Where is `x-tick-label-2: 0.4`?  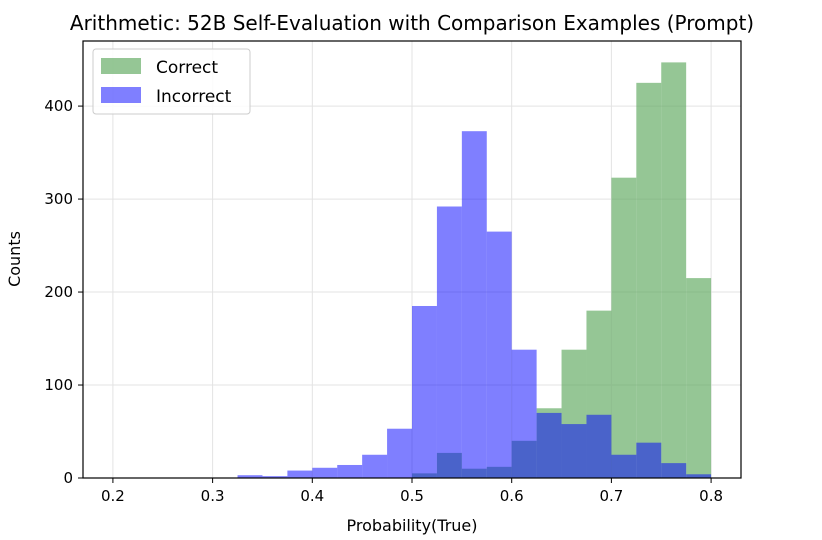
x-tick-label-2: 0.4 is located at coordinates (312, 496).